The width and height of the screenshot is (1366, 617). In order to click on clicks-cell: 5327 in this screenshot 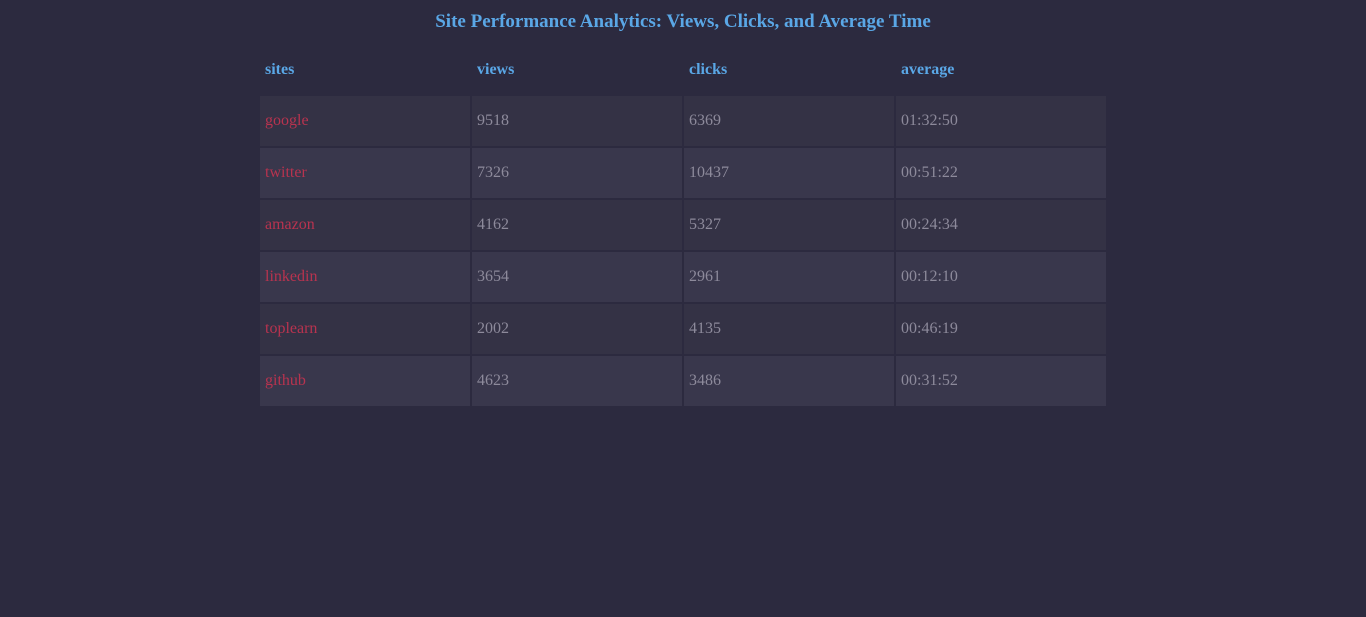, I will do `click(789, 225)`.